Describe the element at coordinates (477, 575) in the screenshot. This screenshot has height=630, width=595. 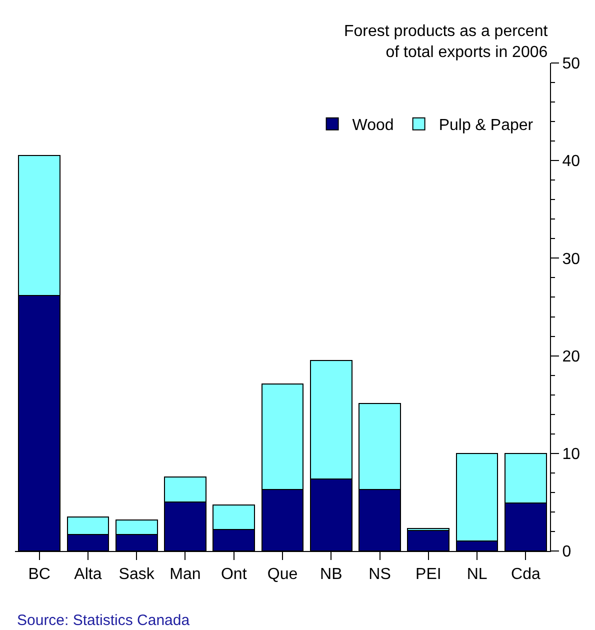
I see `x-tick-label: NL` at that location.